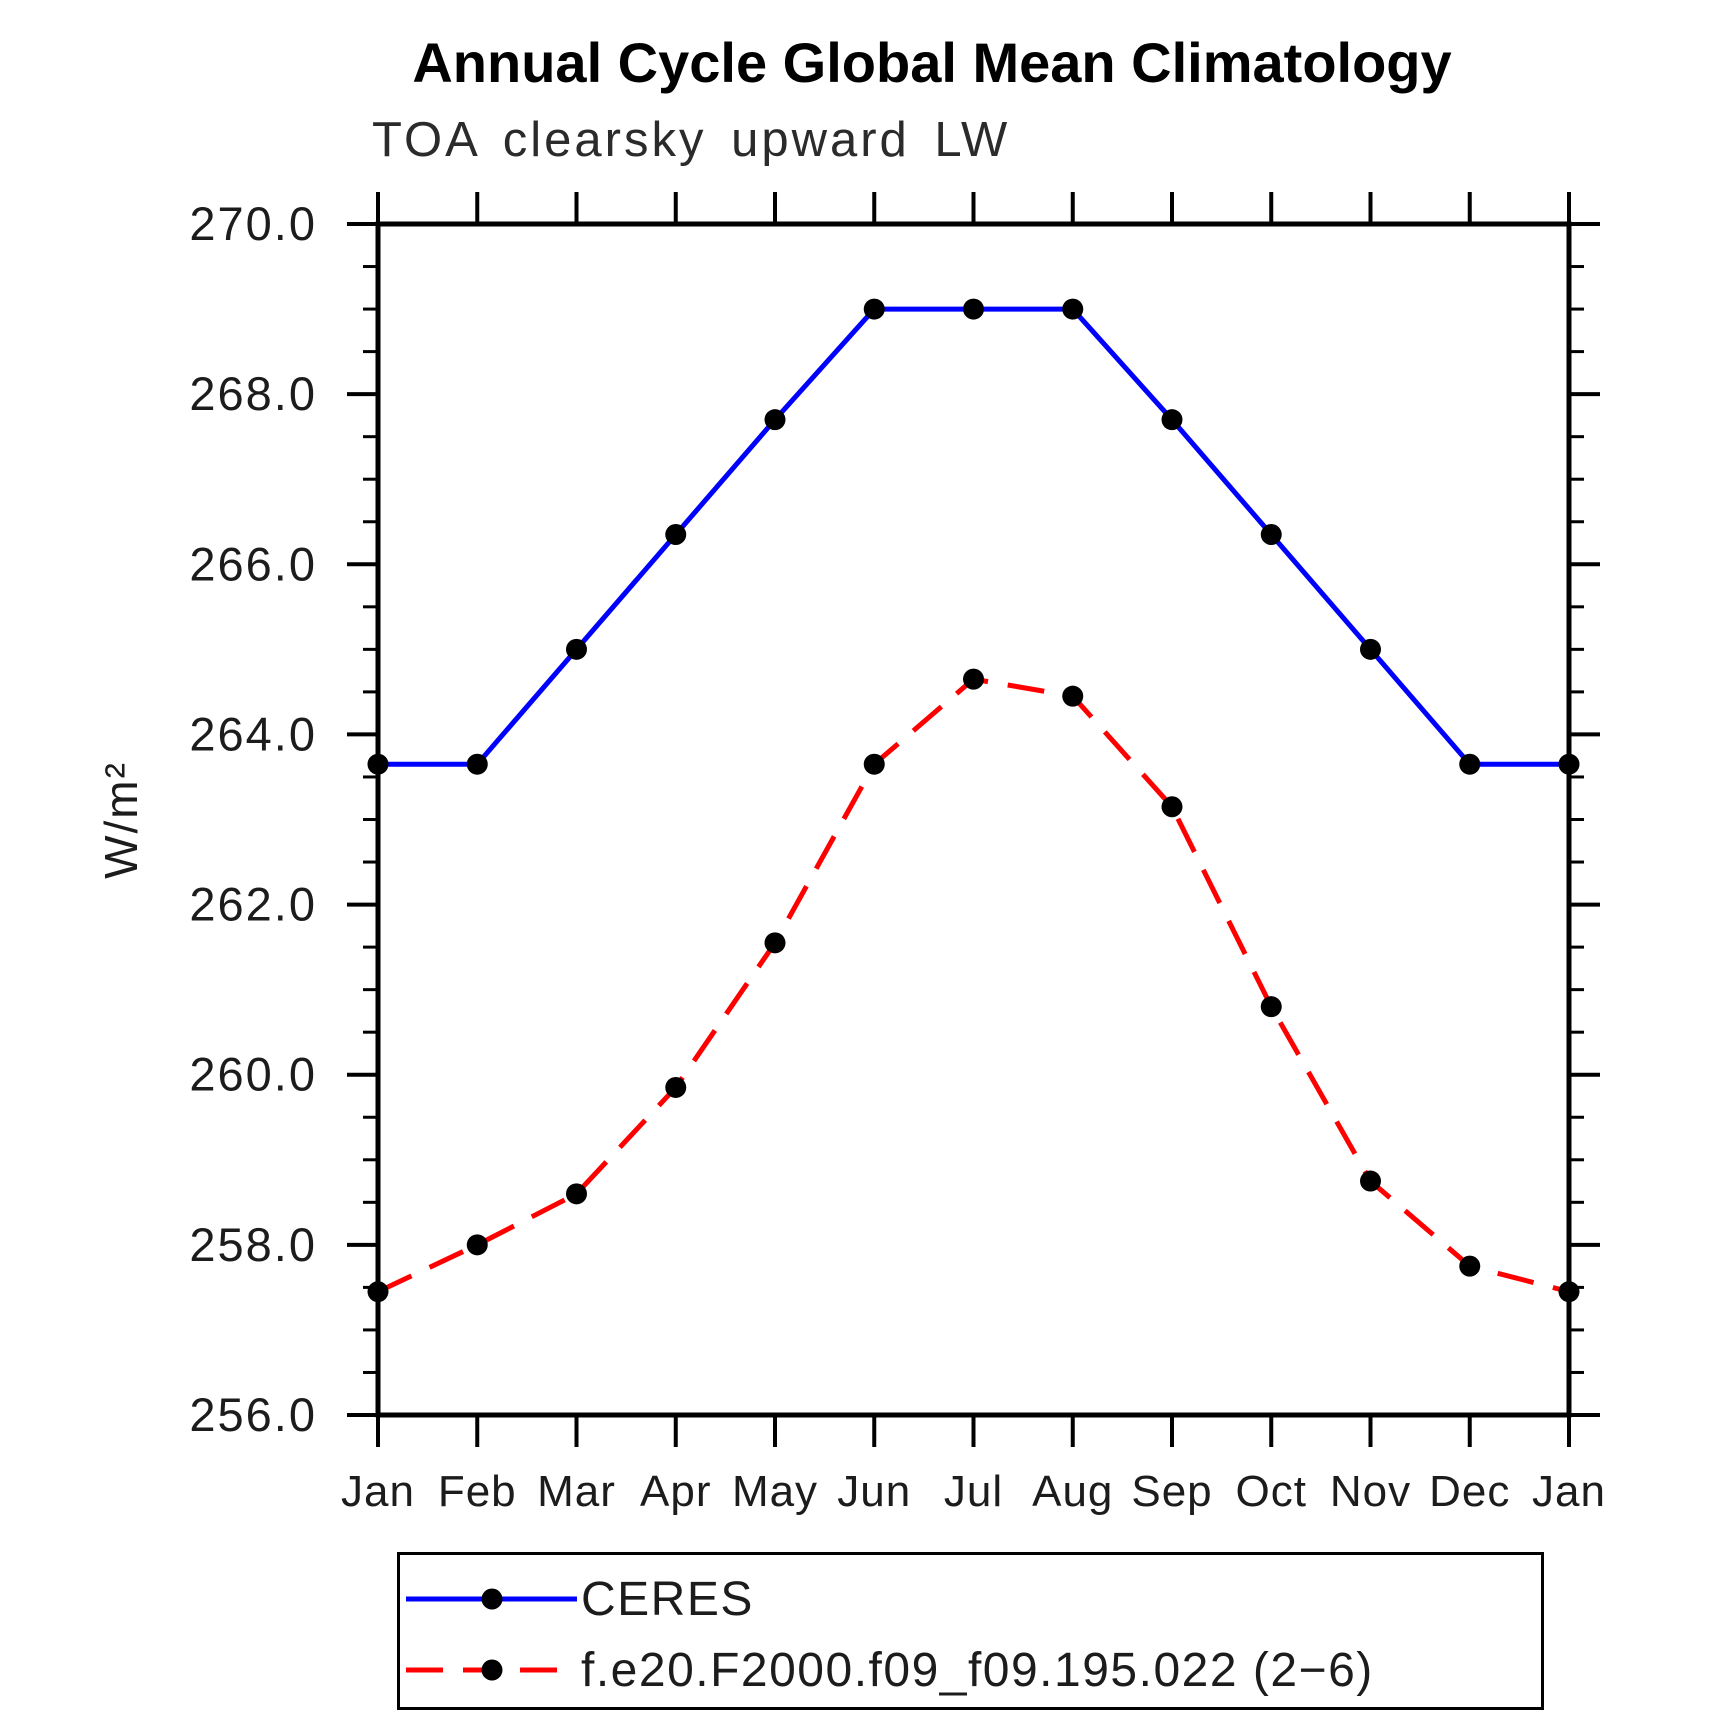 Image resolution: width=1710 pixels, height=1718 pixels. Describe the element at coordinates (1171, 1491) in the screenshot. I see `x-tick-label: Sep` at that location.